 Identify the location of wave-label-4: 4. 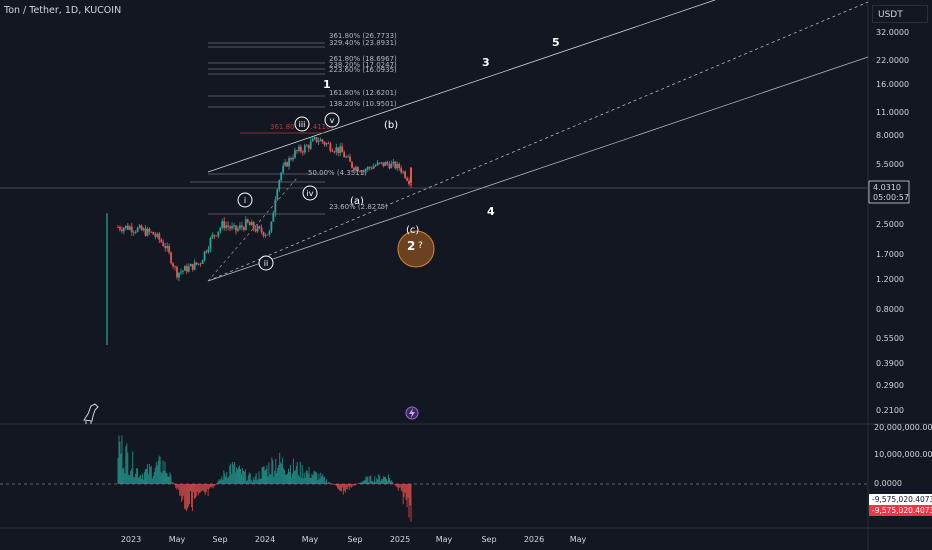
(491, 211).